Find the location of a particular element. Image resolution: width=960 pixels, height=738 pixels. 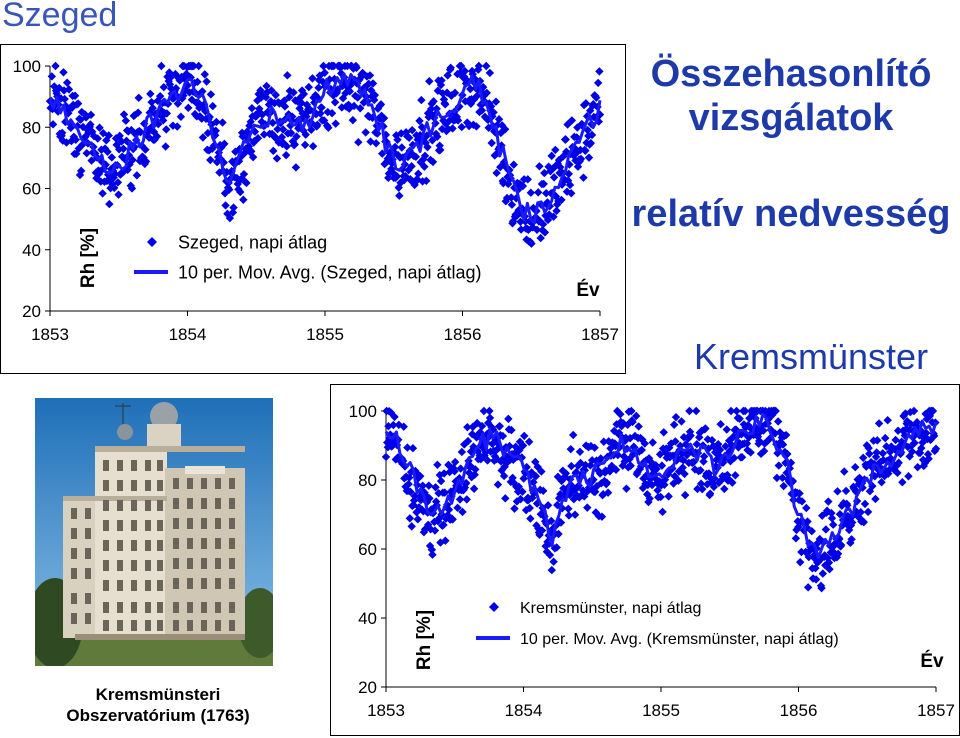

y-tick-label: 60 is located at coordinates (367, 549).